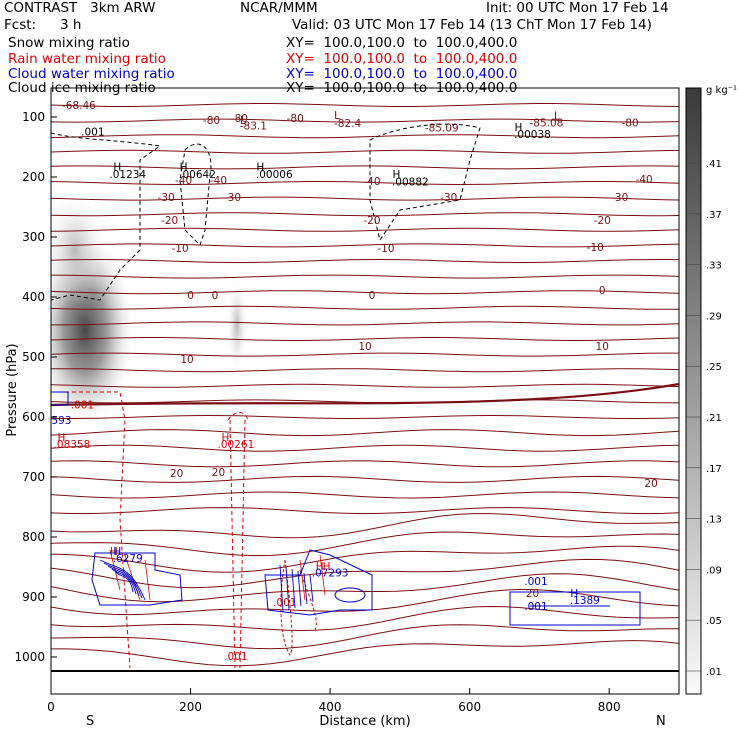 The width and height of the screenshot is (740, 740). Describe the element at coordinates (714, 672) in the screenshot. I see `colorbar-level: .01` at that location.